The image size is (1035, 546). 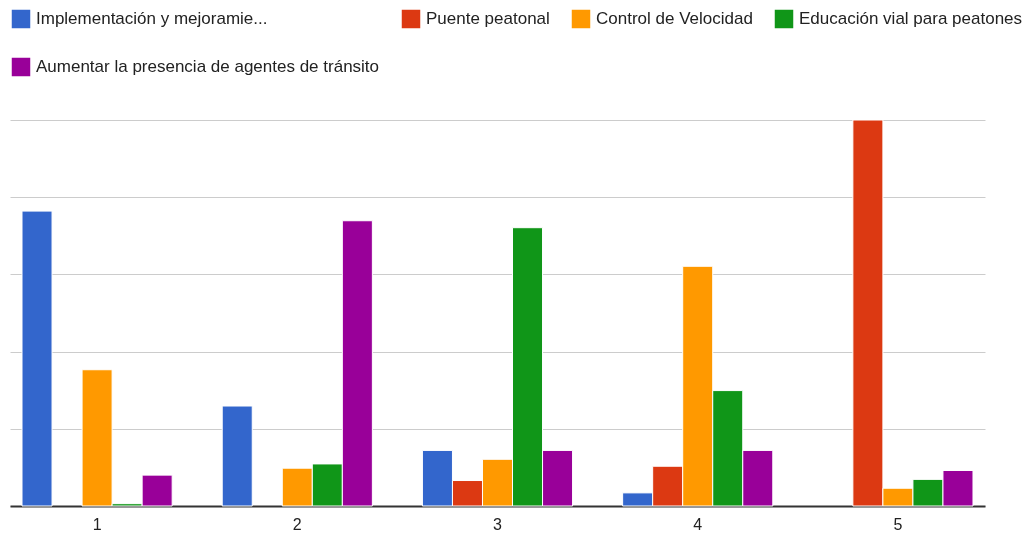 I want to click on x-tick-label: 3, so click(x=498, y=524).